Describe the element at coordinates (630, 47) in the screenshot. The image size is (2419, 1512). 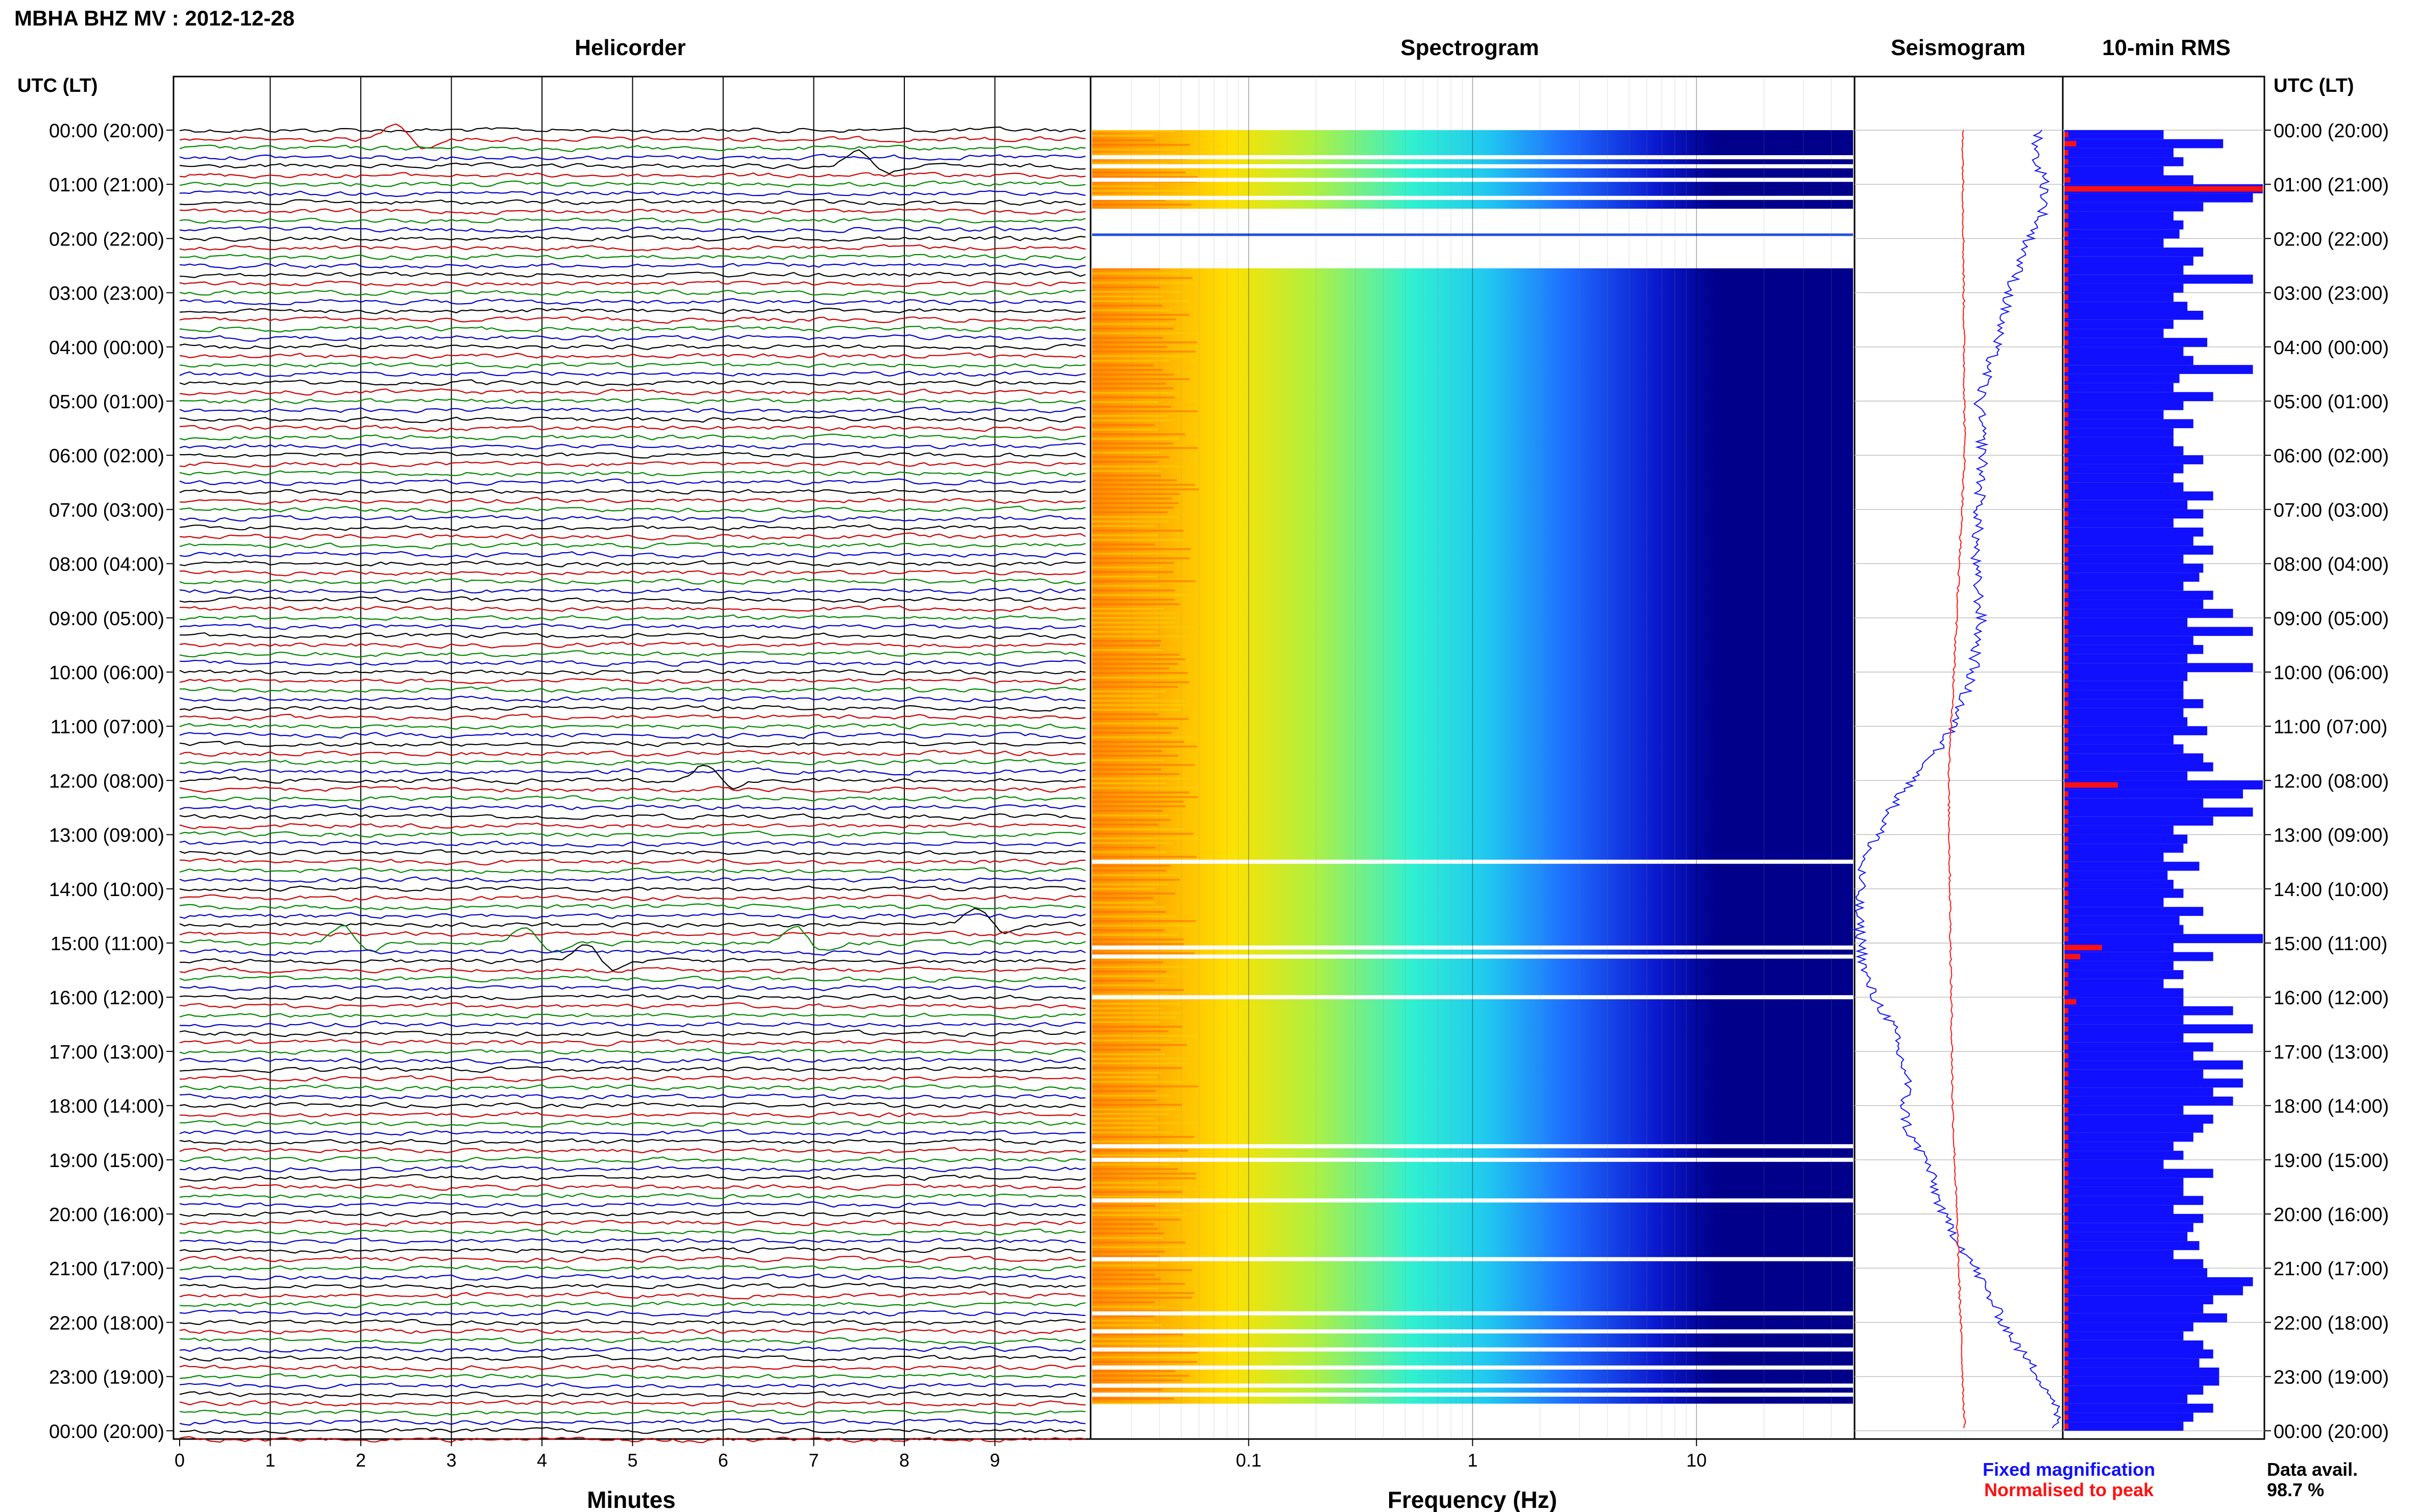
I see `helicorder-title: Helicorder` at that location.